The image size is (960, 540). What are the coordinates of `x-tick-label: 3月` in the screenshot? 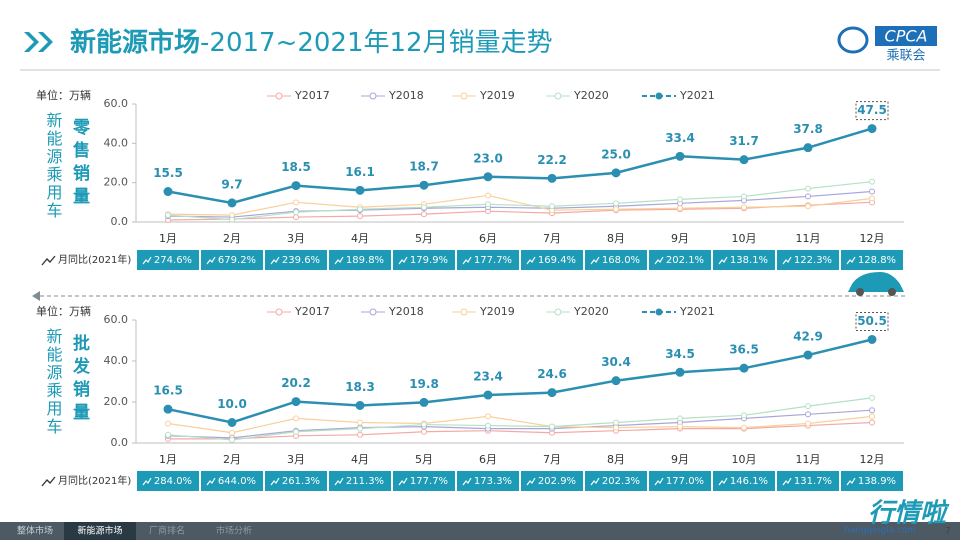 It's located at (296, 238).